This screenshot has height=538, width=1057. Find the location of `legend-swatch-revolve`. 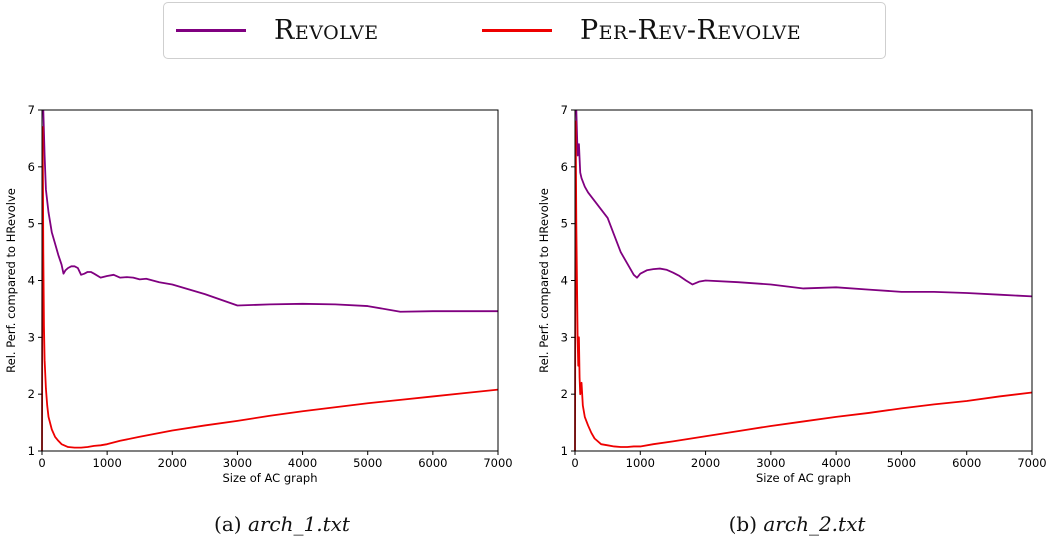

legend-swatch-revolve is located at coordinates (211, 30).